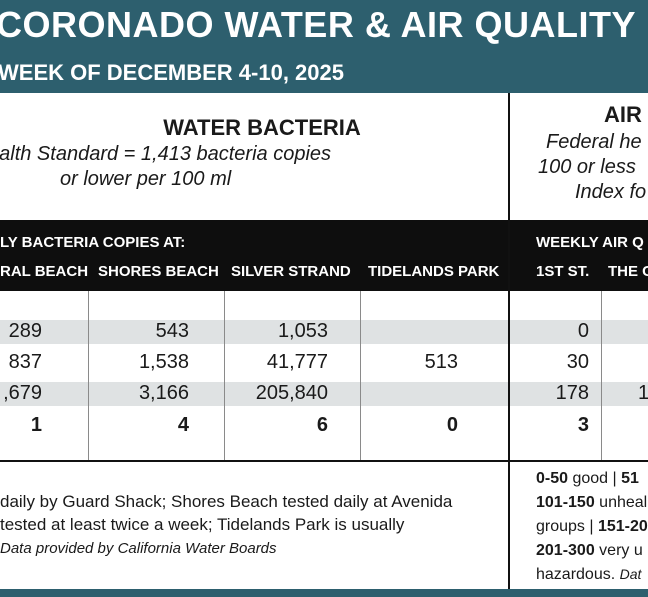 The image size is (648, 597). I want to click on air-table-header: WEEKLY AIR Q, so click(590, 242).